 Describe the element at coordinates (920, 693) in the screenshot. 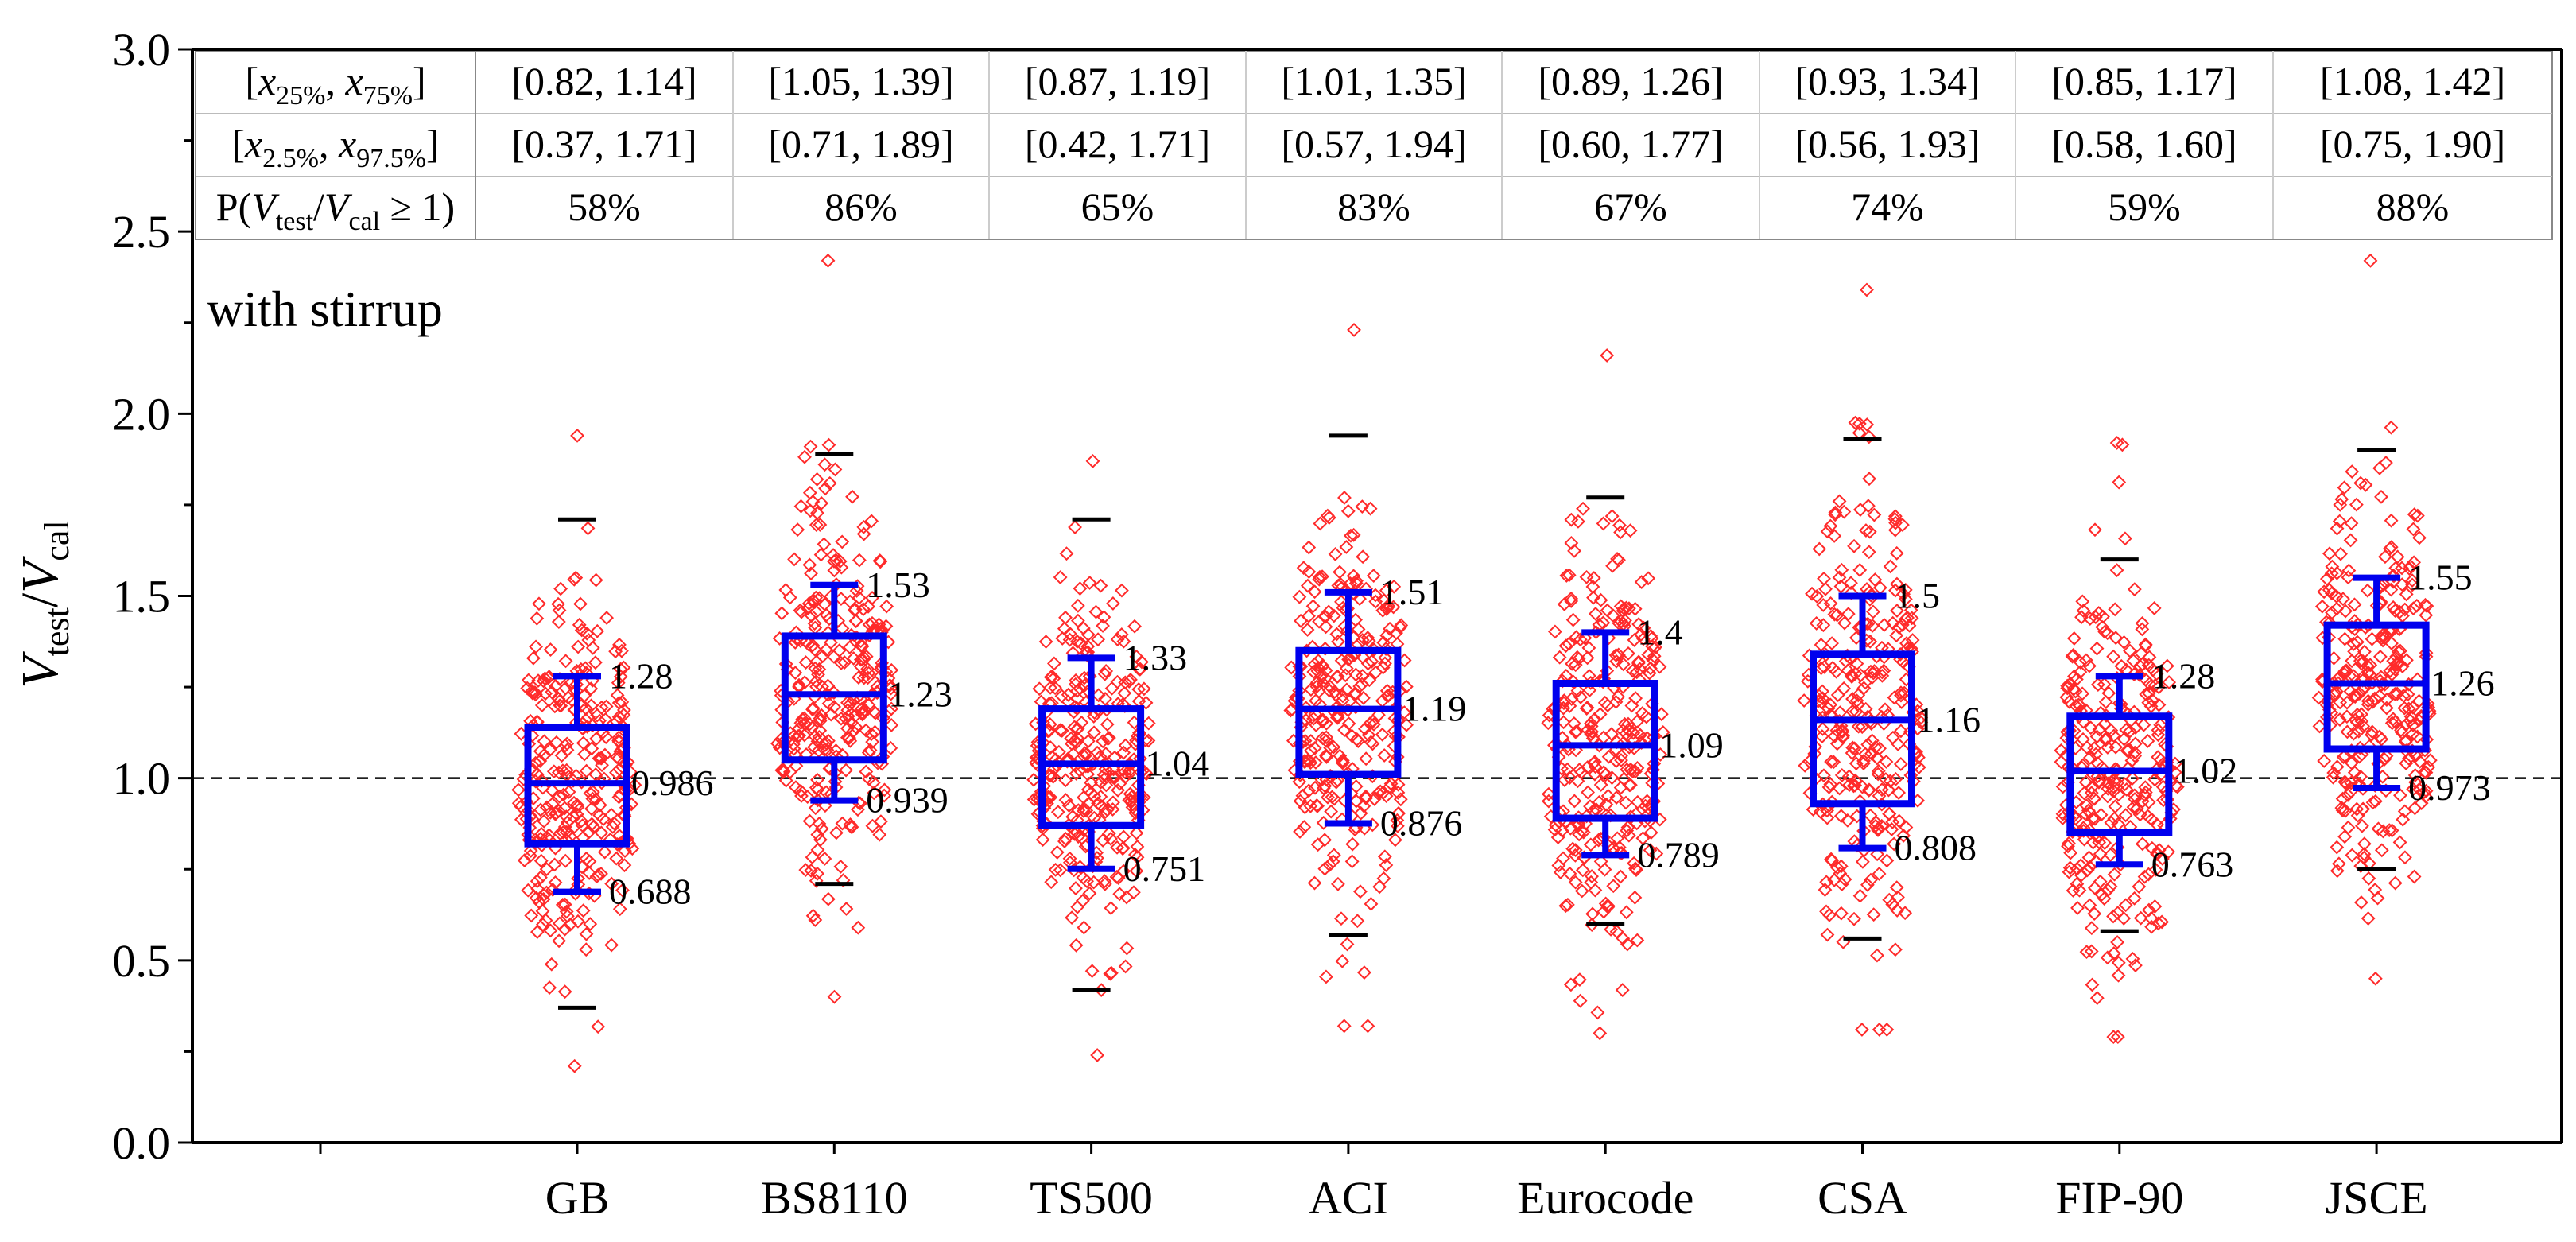

I see `median-label: 1.23` at that location.